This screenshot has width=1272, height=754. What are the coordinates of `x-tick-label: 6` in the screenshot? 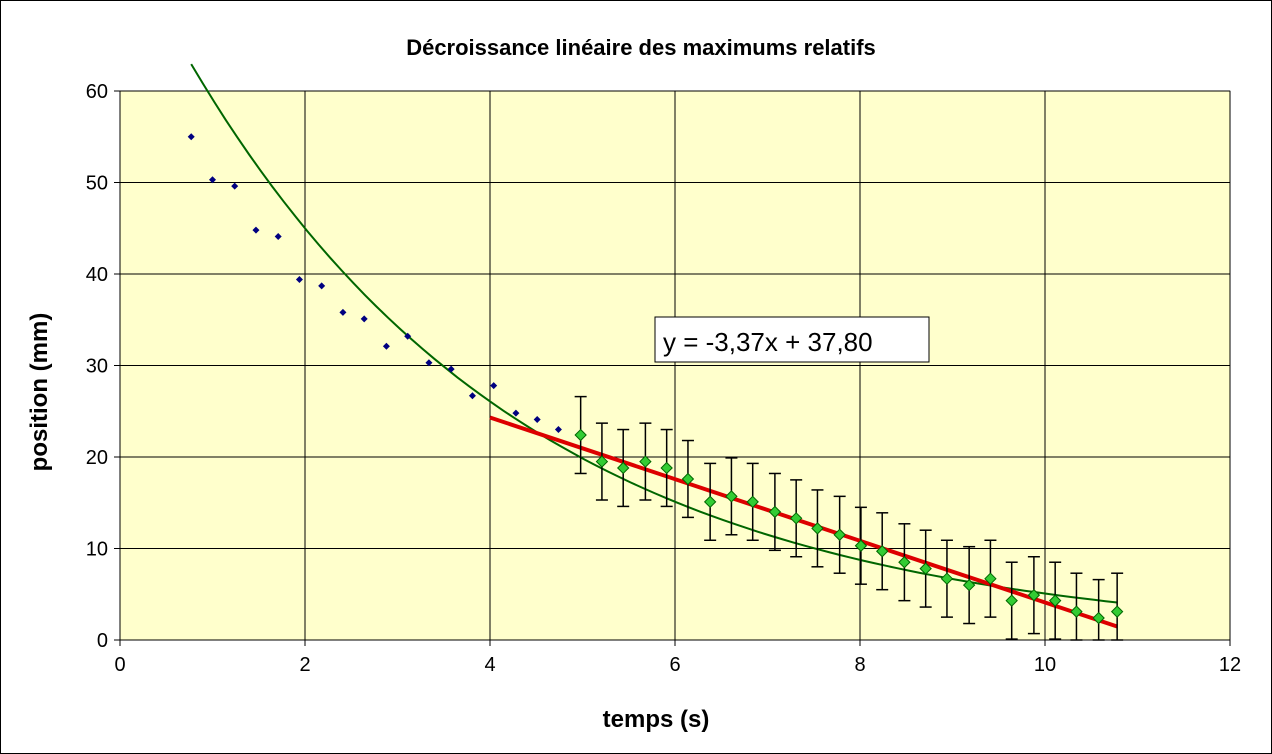 It's located at (674, 665).